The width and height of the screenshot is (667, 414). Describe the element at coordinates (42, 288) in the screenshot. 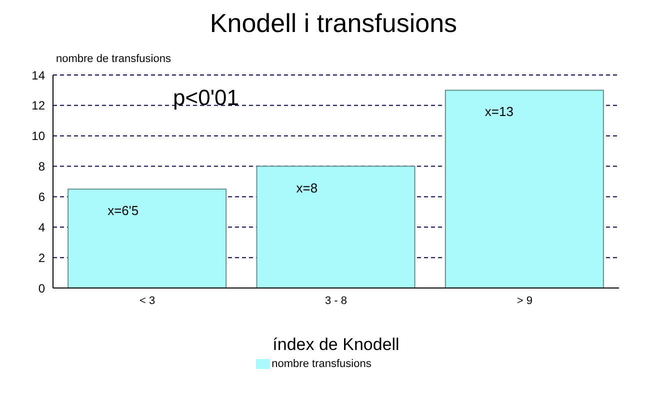

I see `y-tick-label: 0` at that location.